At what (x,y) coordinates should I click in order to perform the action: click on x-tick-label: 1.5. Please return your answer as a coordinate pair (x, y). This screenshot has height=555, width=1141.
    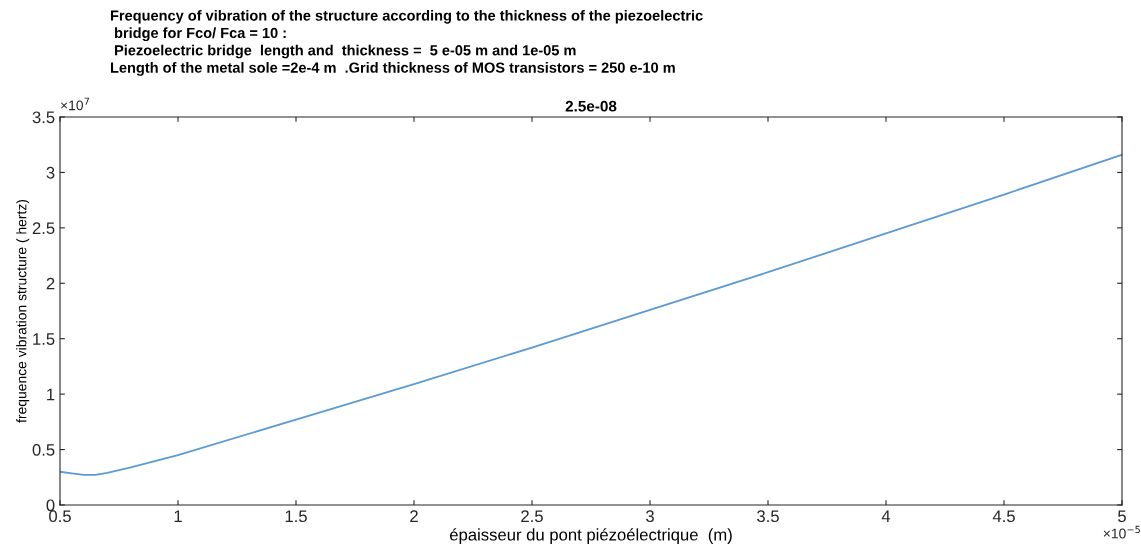
    Looking at the image, I should click on (296, 516).